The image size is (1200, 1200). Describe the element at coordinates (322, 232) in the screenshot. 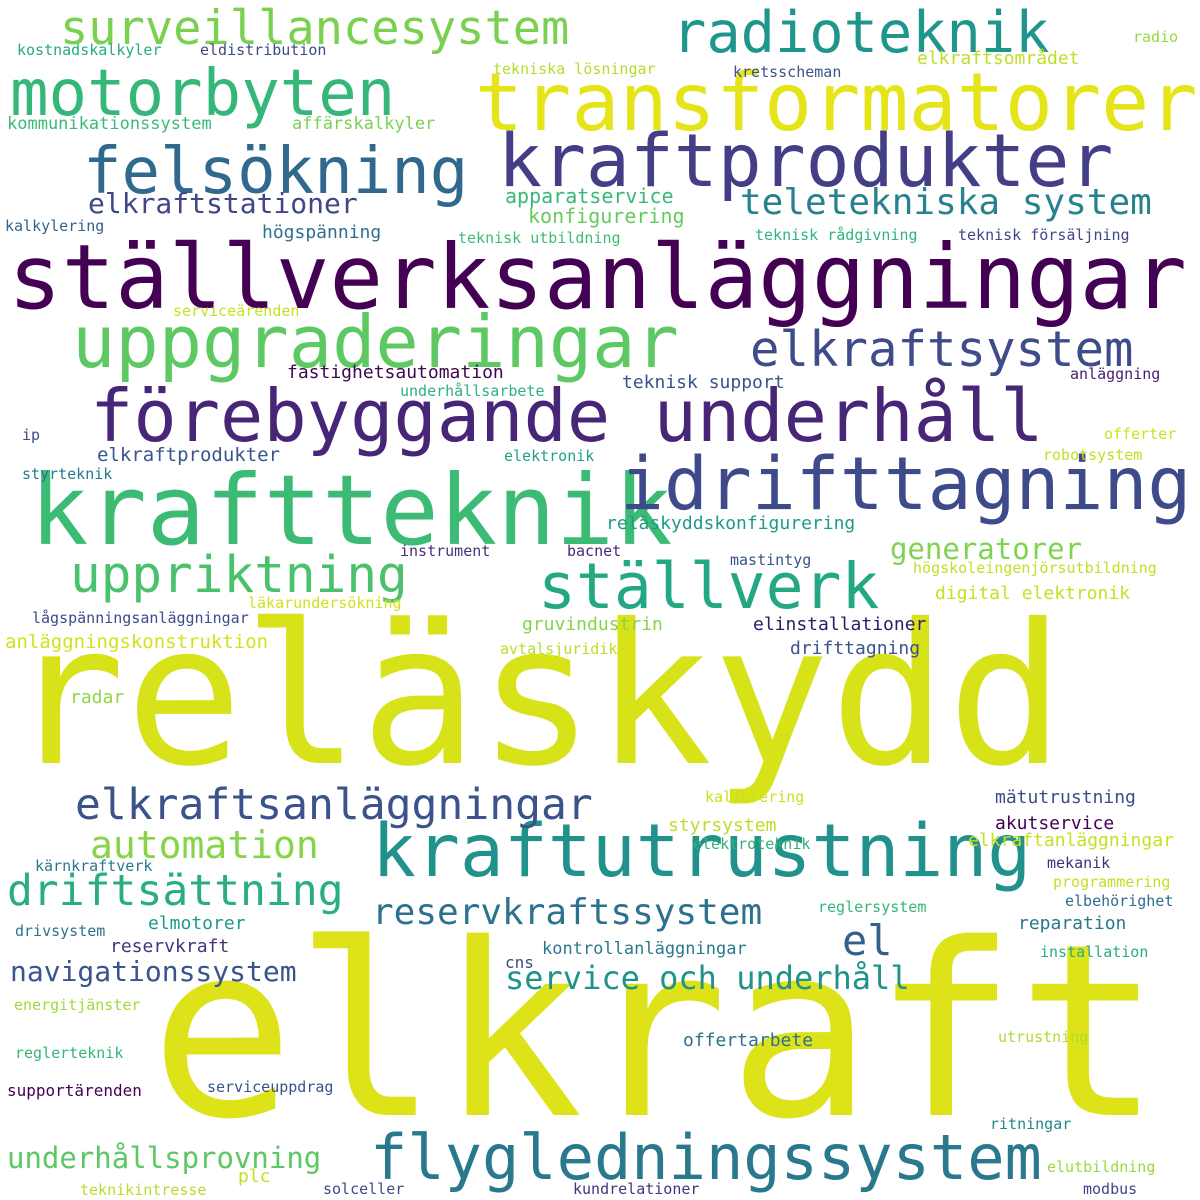

I see `word-hogspanning: högspänning` at that location.